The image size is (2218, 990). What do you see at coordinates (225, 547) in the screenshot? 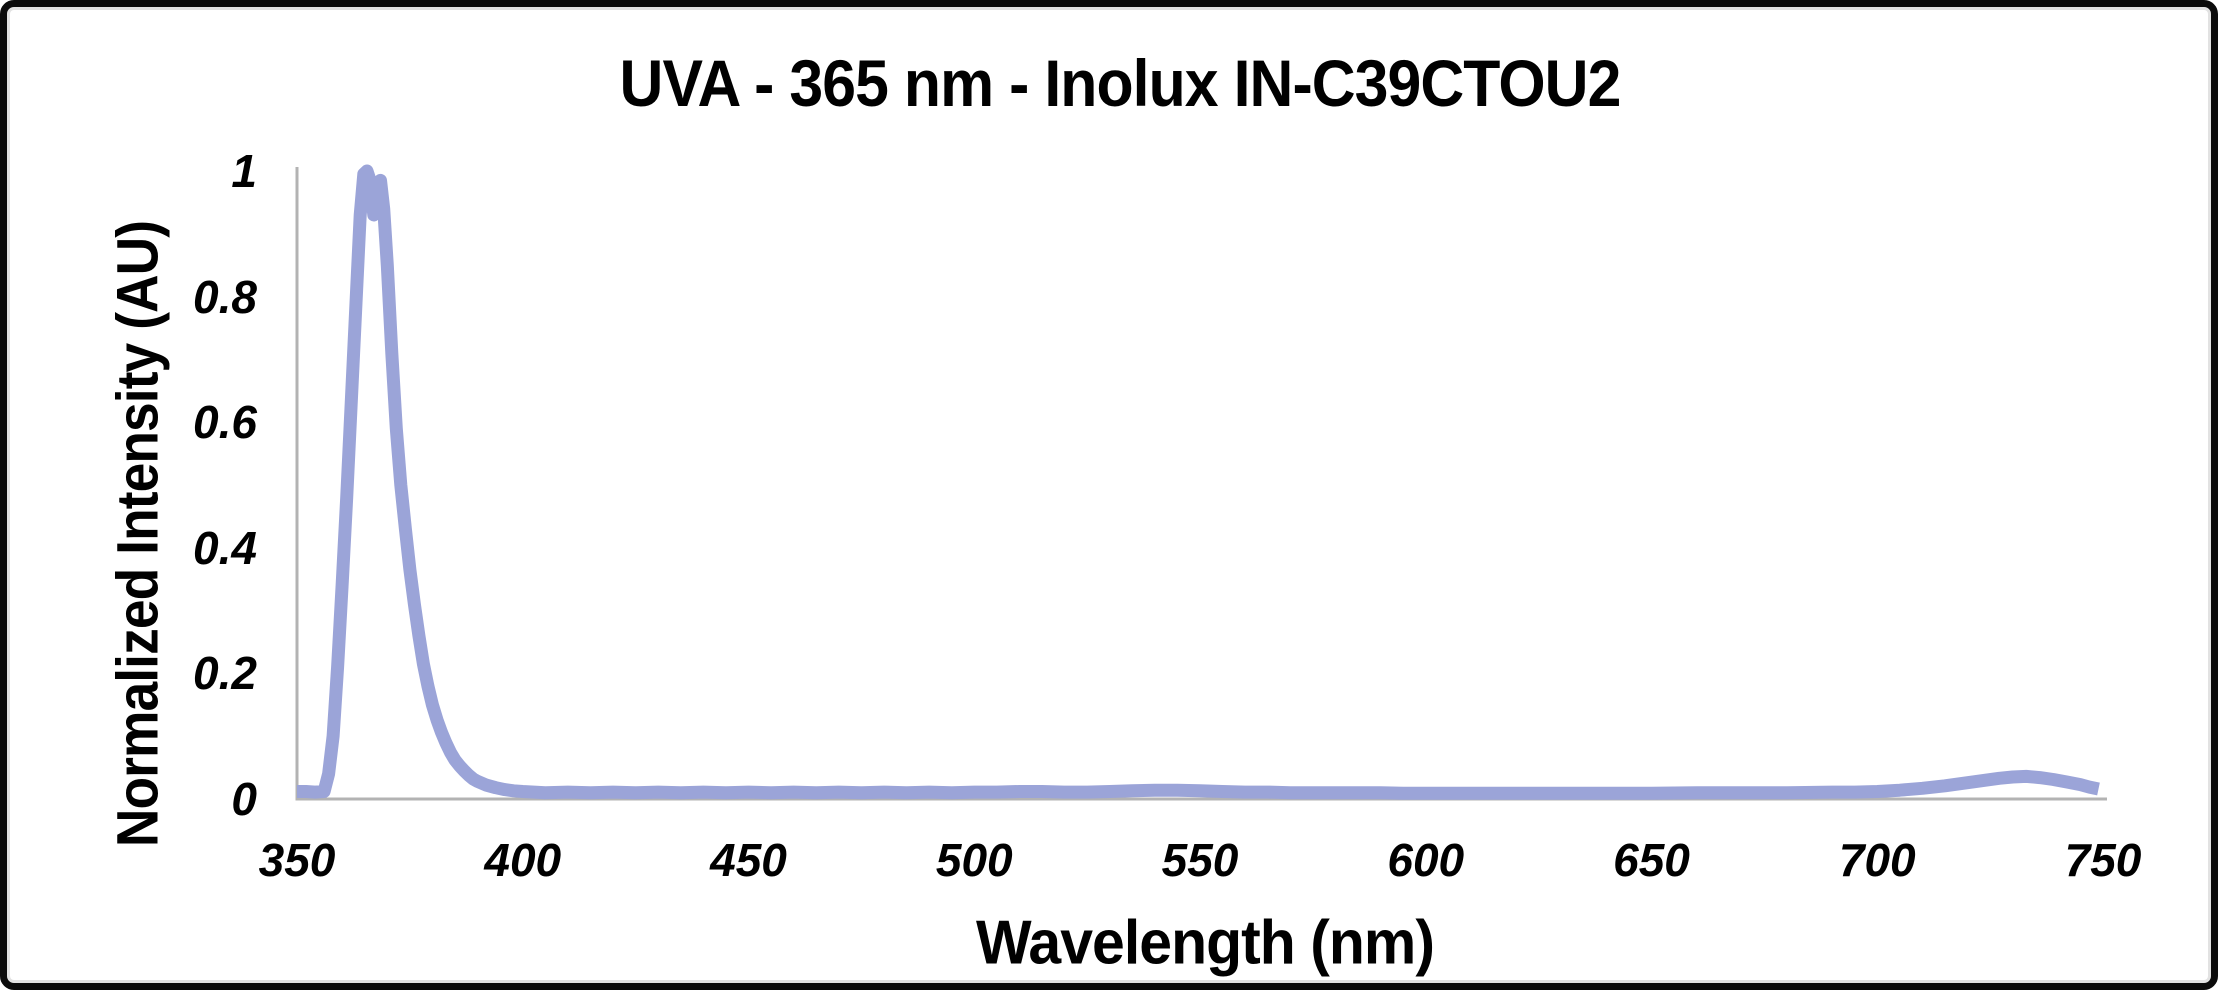
I see `y-tick-label: 0.4` at bounding box center [225, 547].